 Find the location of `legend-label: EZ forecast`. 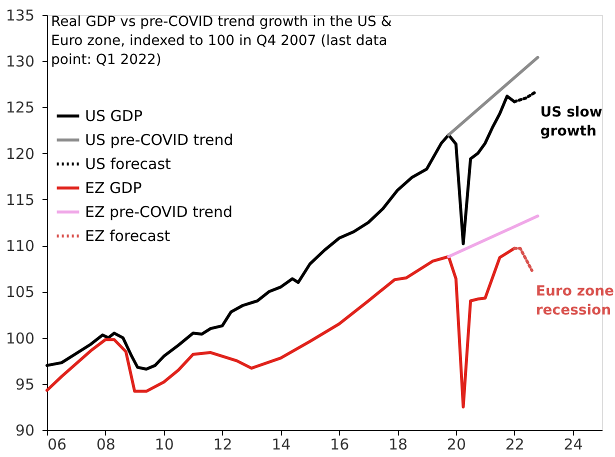

legend-label: EZ forecast is located at coordinates (127, 236).